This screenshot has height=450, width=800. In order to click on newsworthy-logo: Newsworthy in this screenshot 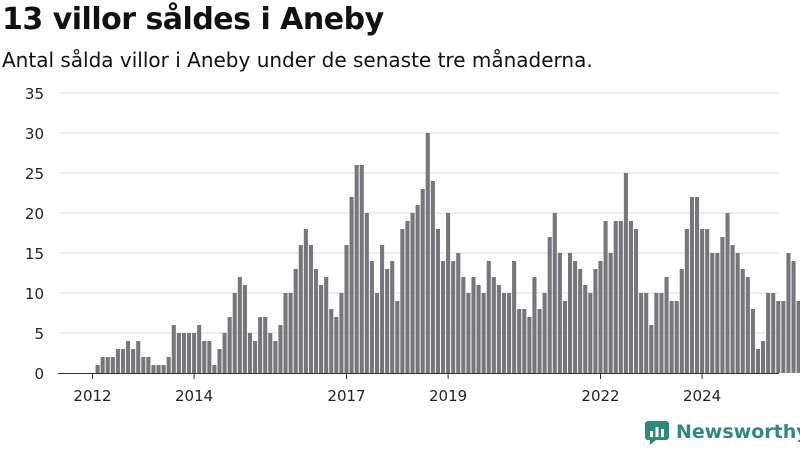, I will do `click(722, 432)`.